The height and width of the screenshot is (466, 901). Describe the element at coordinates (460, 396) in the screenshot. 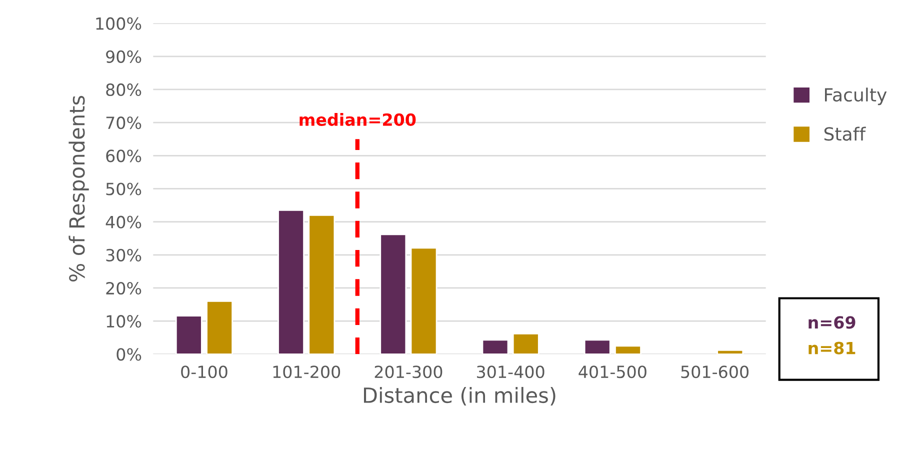

I see `x-axis-title: Distance (in miles)` at that location.